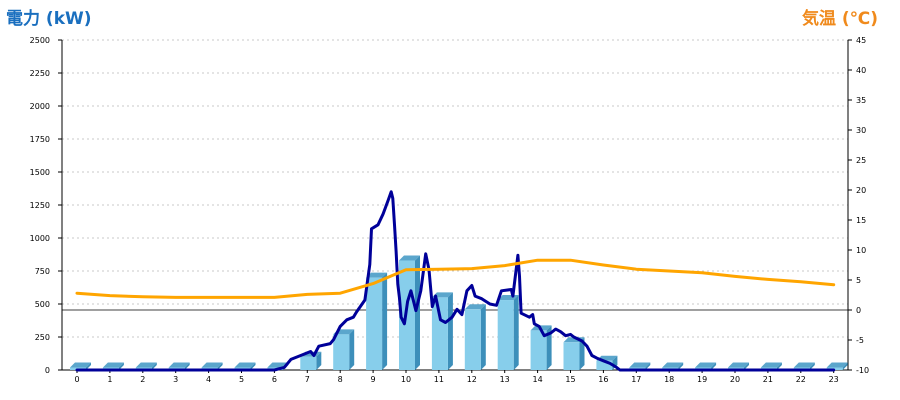 This screenshot has width=900, height=400. Describe the element at coordinates (175, 379) in the screenshot. I see `x-tick-label: 3` at that location.